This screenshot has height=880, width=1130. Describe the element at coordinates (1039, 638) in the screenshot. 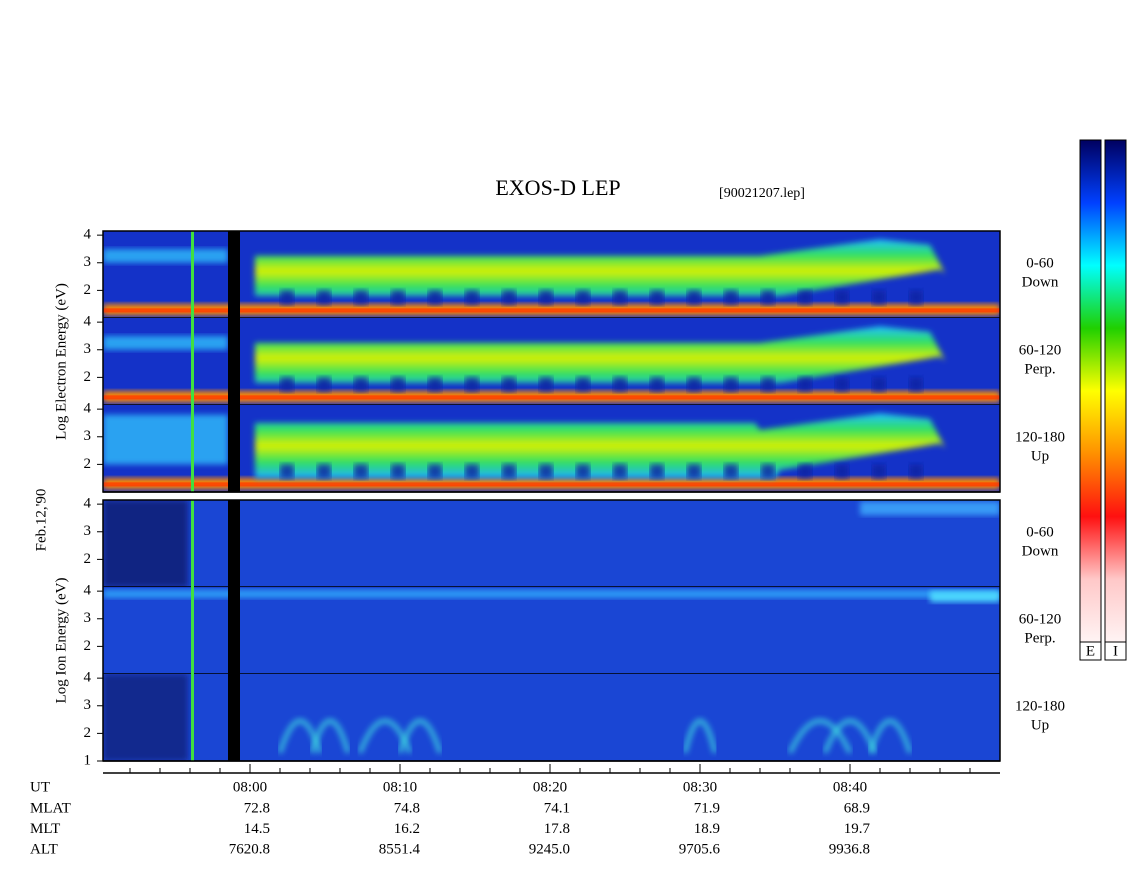

I see `panel-label: Perp.` at that location.